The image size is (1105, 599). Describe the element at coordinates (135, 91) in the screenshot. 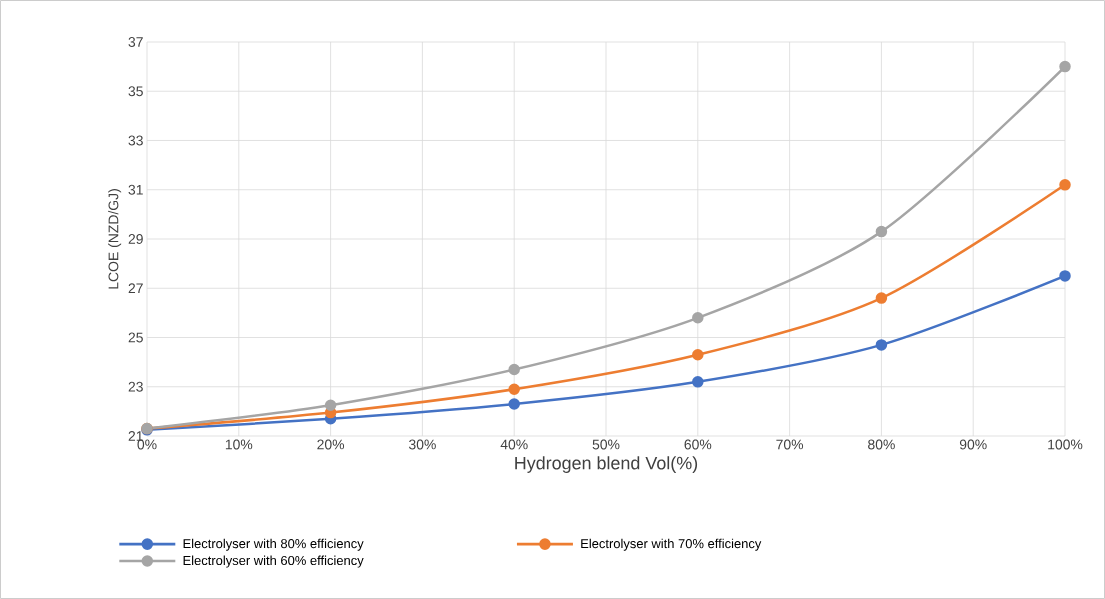

I see `y-tick-label: 35` at that location.